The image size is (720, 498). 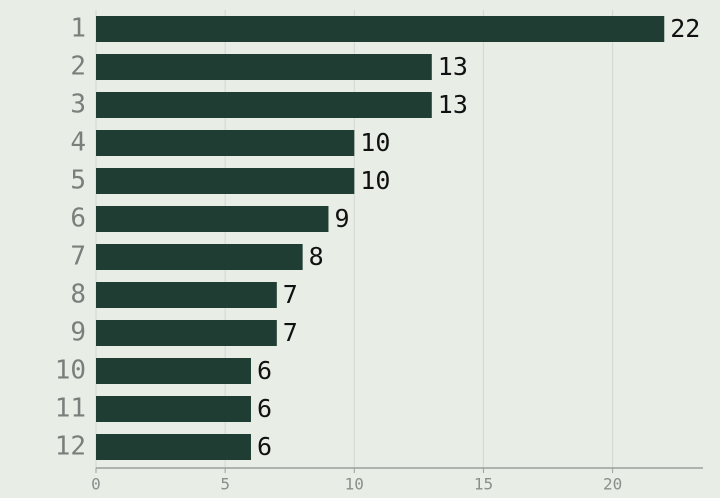 I want to click on x-tick-label: 0, so click(x=96, y=484).